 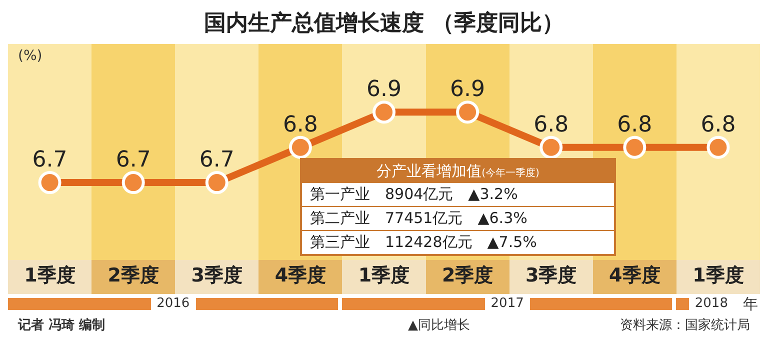 I want to click on text: 记者 冯琦 编制, so click(x=62, y=325).